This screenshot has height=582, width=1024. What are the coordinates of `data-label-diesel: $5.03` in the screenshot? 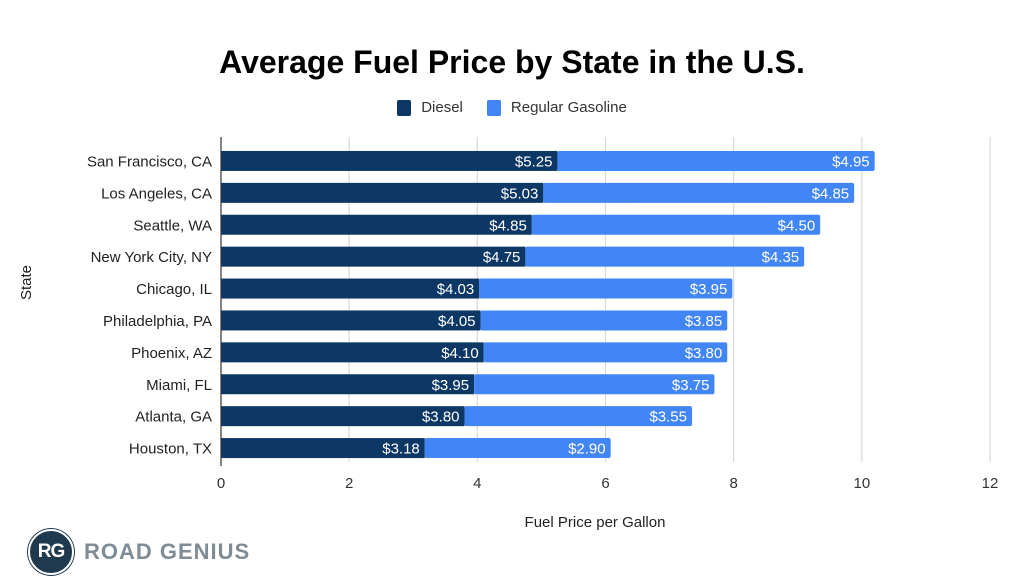 It's located at (520, 193).